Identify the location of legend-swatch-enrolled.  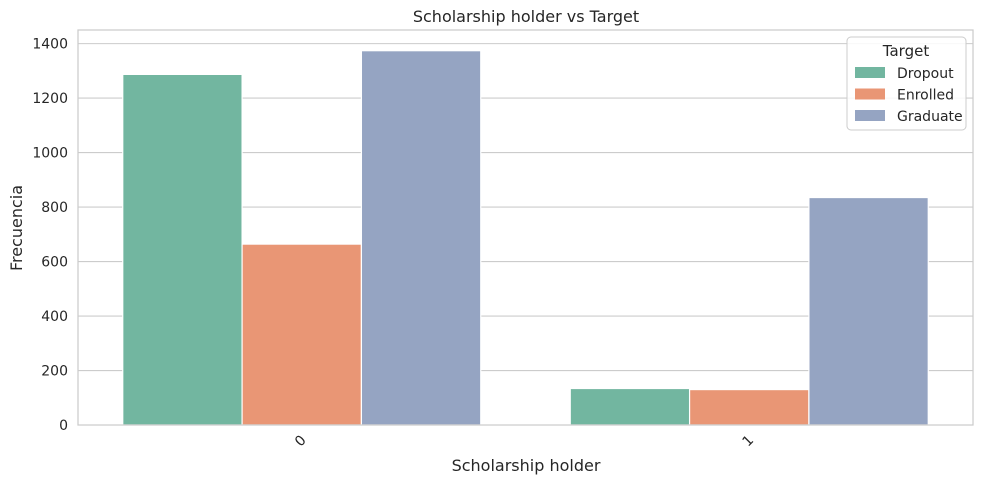
(870, 94).